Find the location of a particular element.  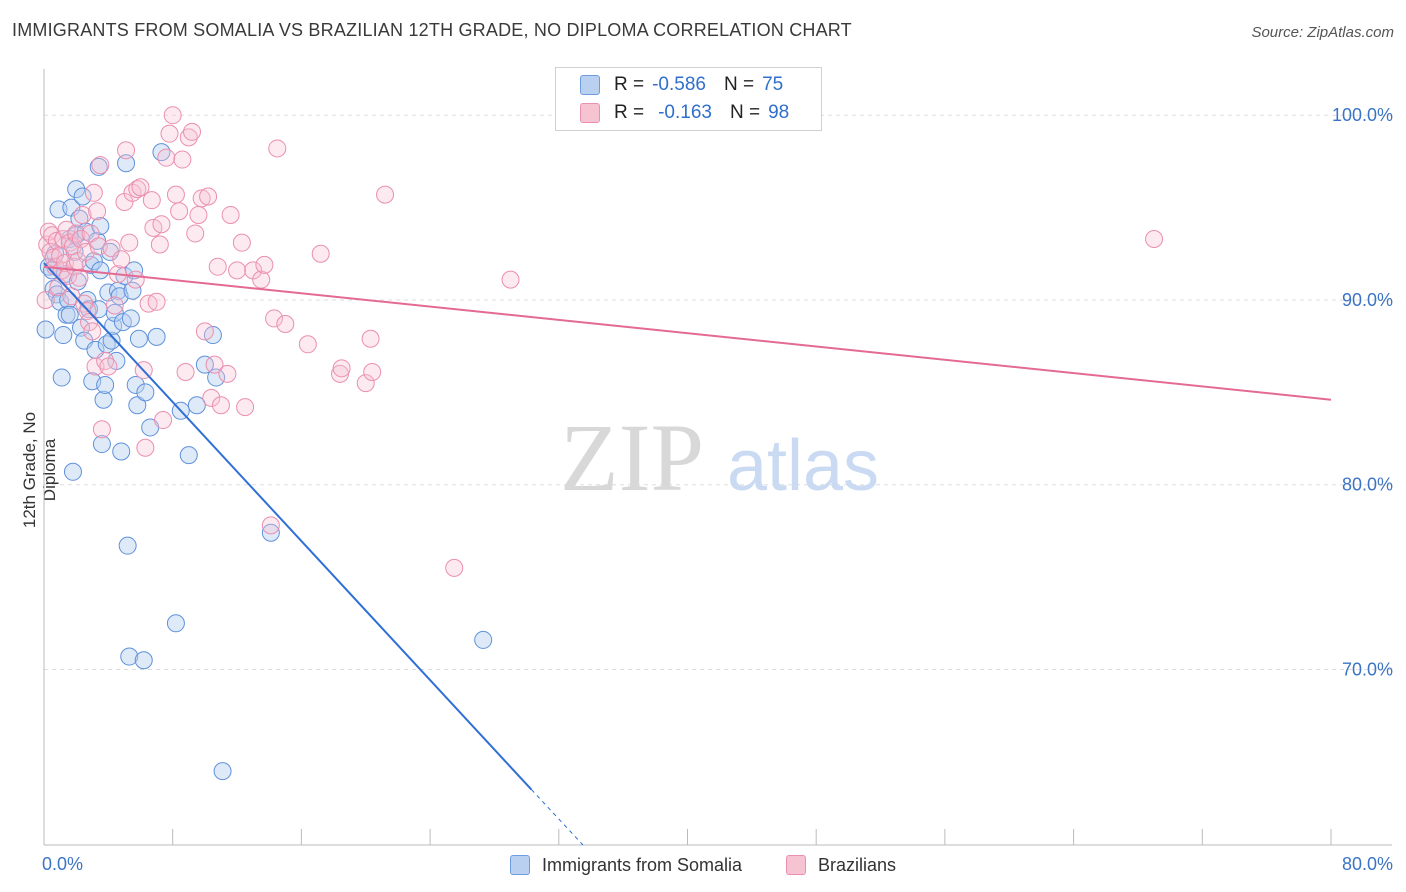

legend-r-value: -0.163 is located at coordinates (685, 112).